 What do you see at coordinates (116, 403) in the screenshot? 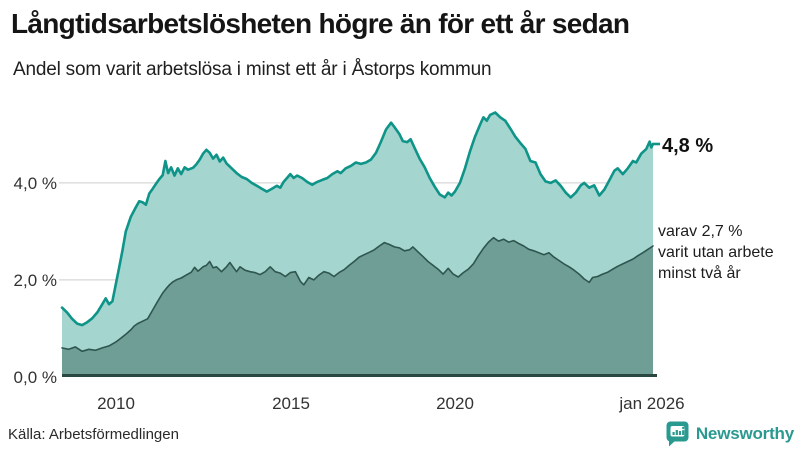
I see `x-axis-tick-2010: 2010` at bounding box center [116, 403].